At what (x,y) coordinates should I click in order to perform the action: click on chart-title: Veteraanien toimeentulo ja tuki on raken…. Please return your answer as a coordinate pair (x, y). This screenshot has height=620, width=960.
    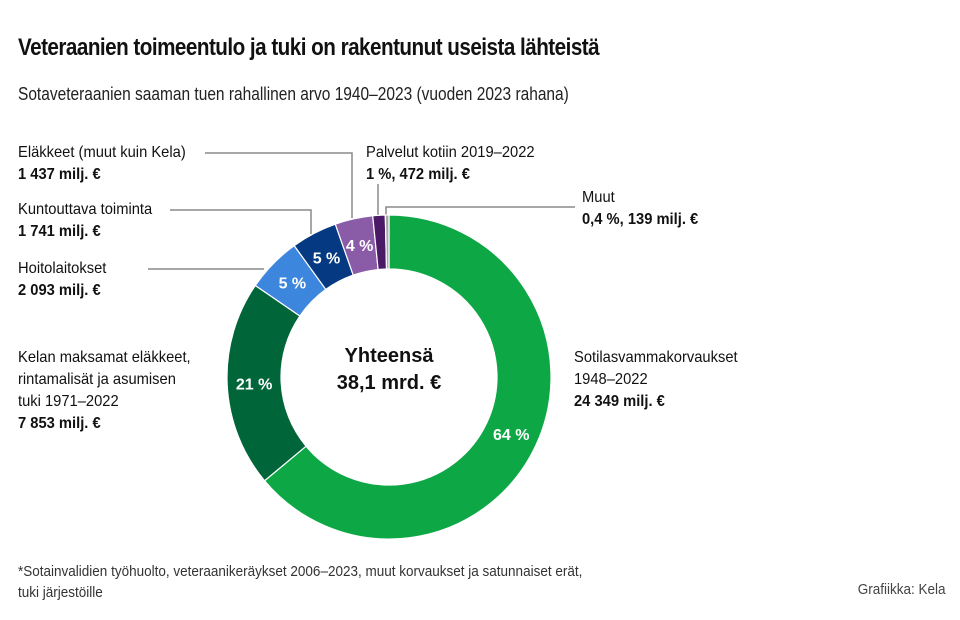
    Looking at the image, I should click on (309, 47).